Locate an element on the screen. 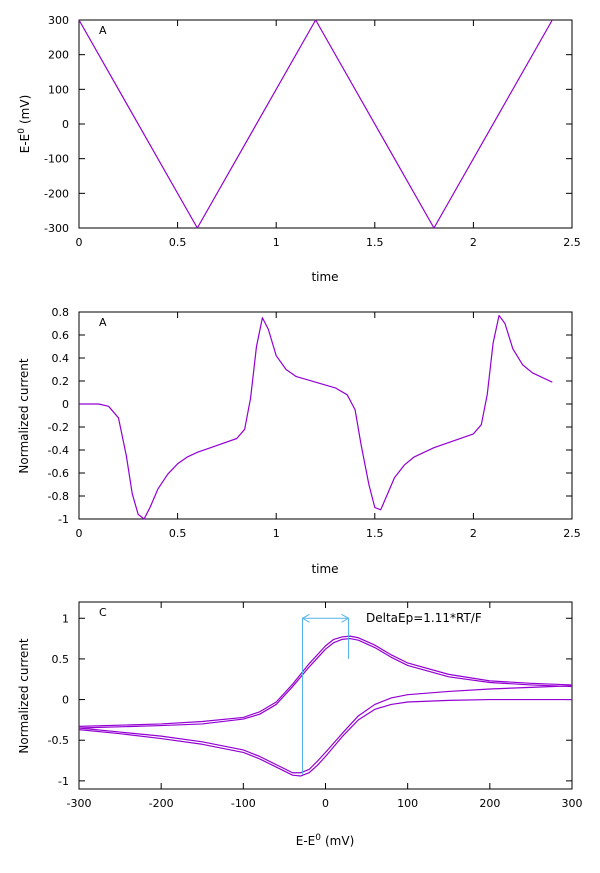 Image resolution: width=600 pixels, height=873 pixels. x-tick-label: 200 is located at coordinates (489, 803).